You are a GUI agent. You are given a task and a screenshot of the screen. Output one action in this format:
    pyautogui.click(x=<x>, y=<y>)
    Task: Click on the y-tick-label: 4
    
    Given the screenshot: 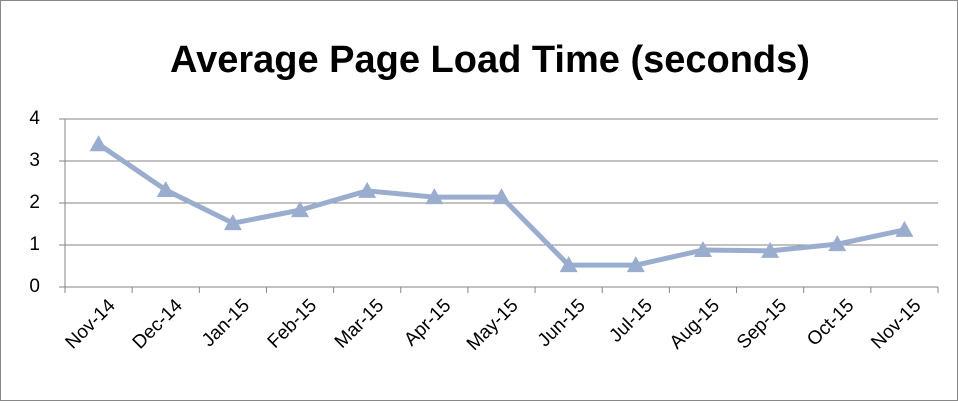 What is the action you would take?
    pyautogui.click(x=34, y=118)
    